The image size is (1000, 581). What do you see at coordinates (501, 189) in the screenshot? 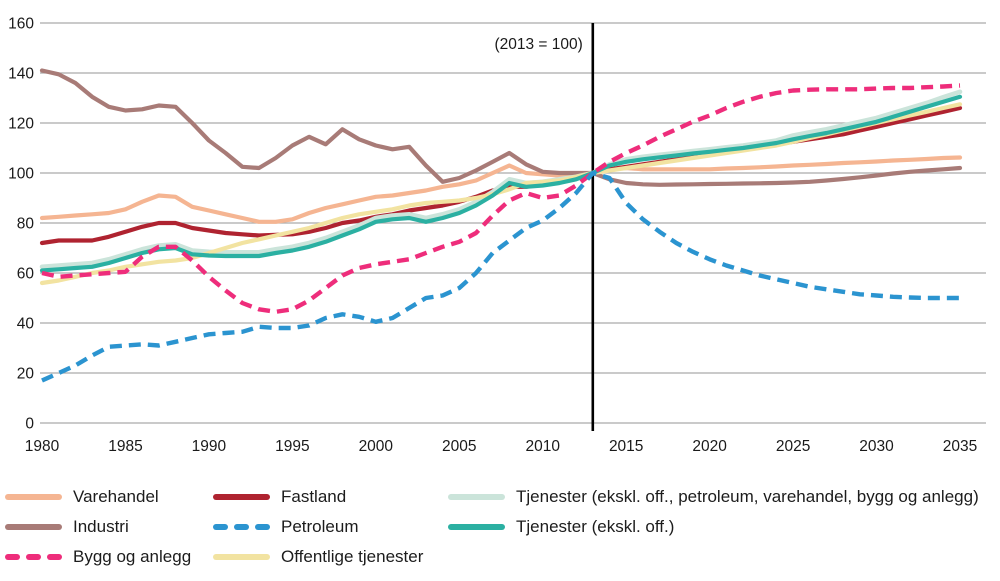
I see `series-line-varehandel` at bounding box center [501, 189].